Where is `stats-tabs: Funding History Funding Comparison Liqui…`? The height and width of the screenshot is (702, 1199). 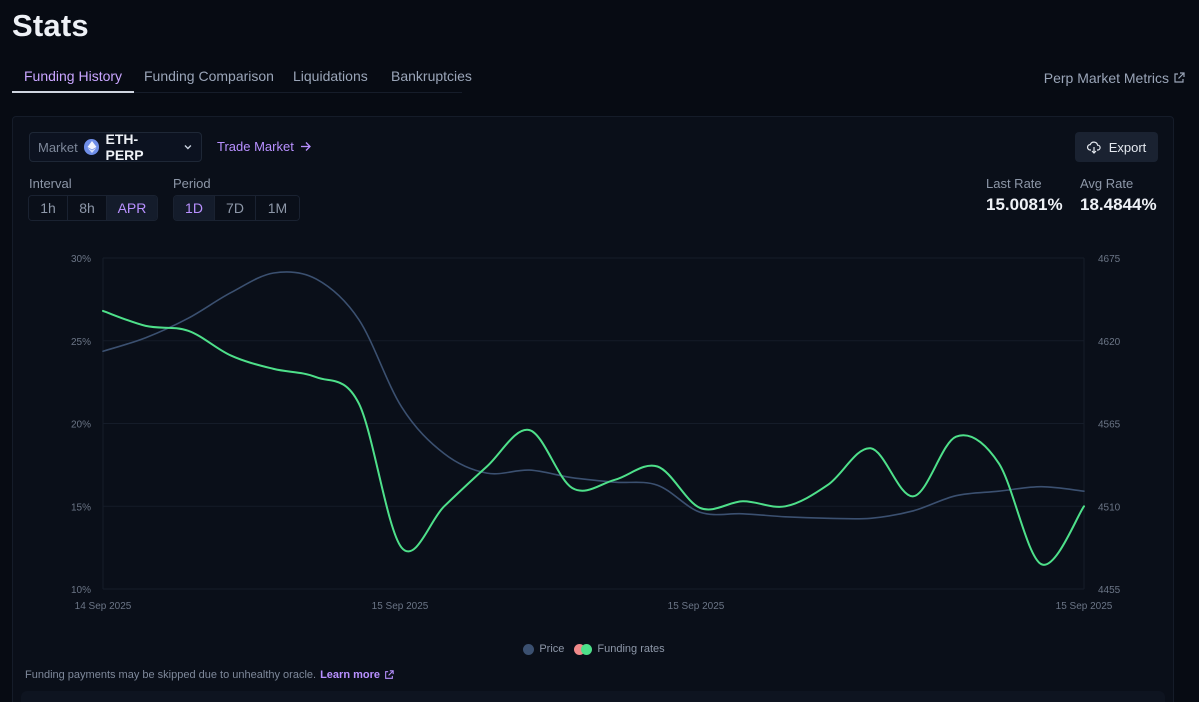 stats-tabs: Funding History Funding Comparison Liqui… is located at coordinates (599, 81).